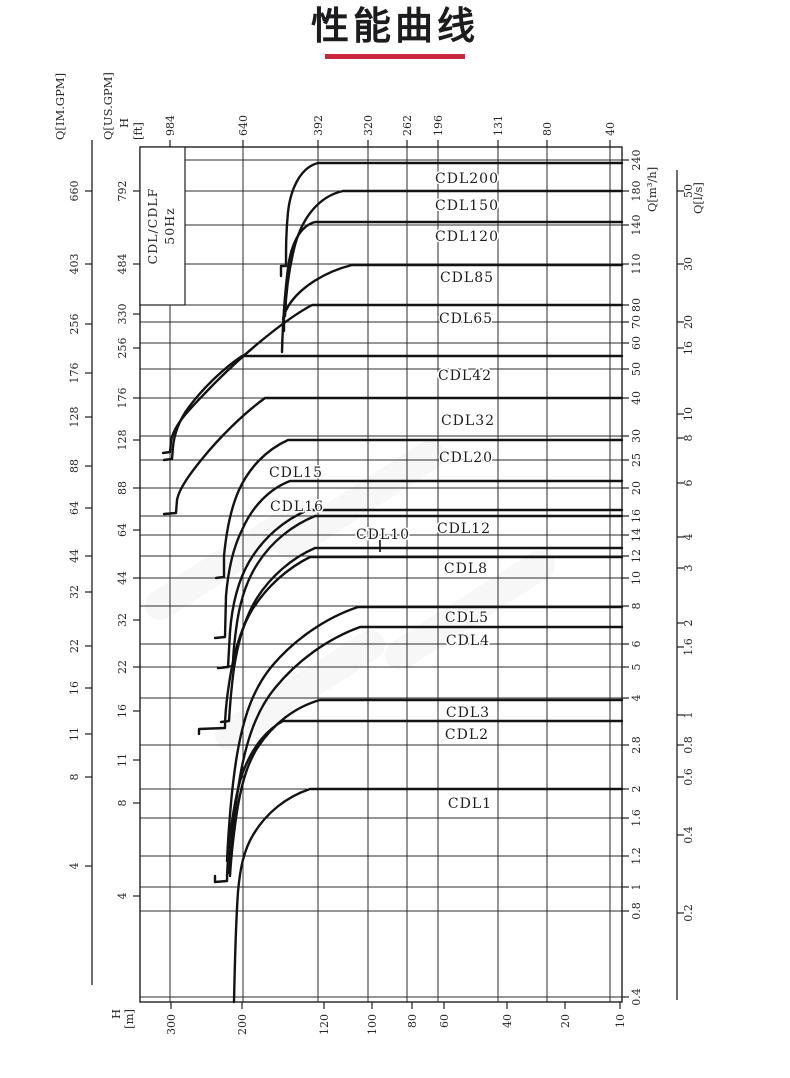 This screenshot has height=1078, width=790. What do you see at coordinates (507, 1021) in the screenshot?
I see `bottom-tick-label: 40` at bounding box center [507, 1021].